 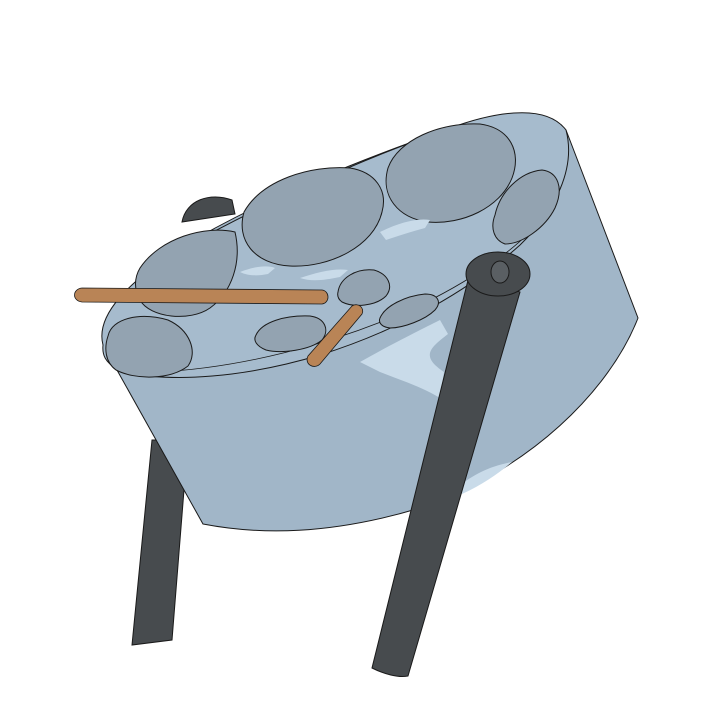 What do you see at coordinates (446, 474) in the screenshot?
I see `front-stand-leg` at bounding box center [446, 474].